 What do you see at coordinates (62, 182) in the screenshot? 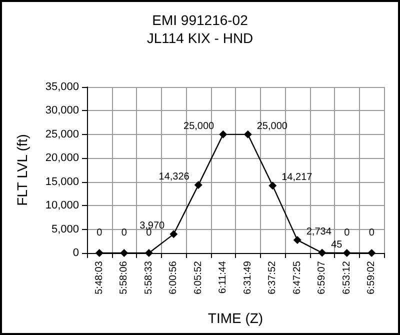
I see `y-tick-label: 15,000` at bounding box center [62, 182].